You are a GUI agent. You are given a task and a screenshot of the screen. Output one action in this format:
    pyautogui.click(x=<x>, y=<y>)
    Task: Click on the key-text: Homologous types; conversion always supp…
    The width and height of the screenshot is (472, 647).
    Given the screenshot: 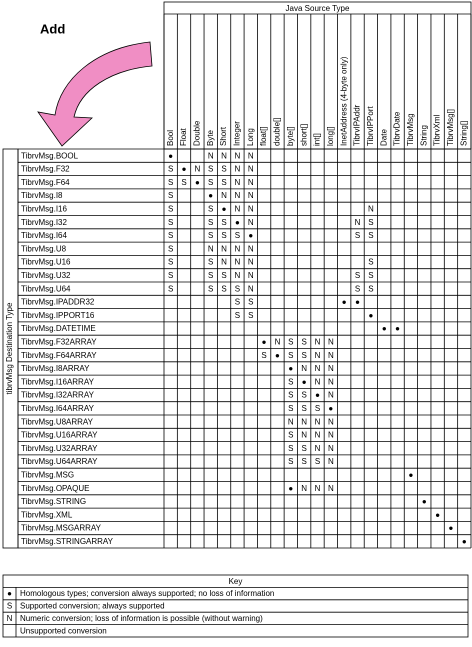 What is the action you would take?
    pyautogui.click(x=147, y=593)
    